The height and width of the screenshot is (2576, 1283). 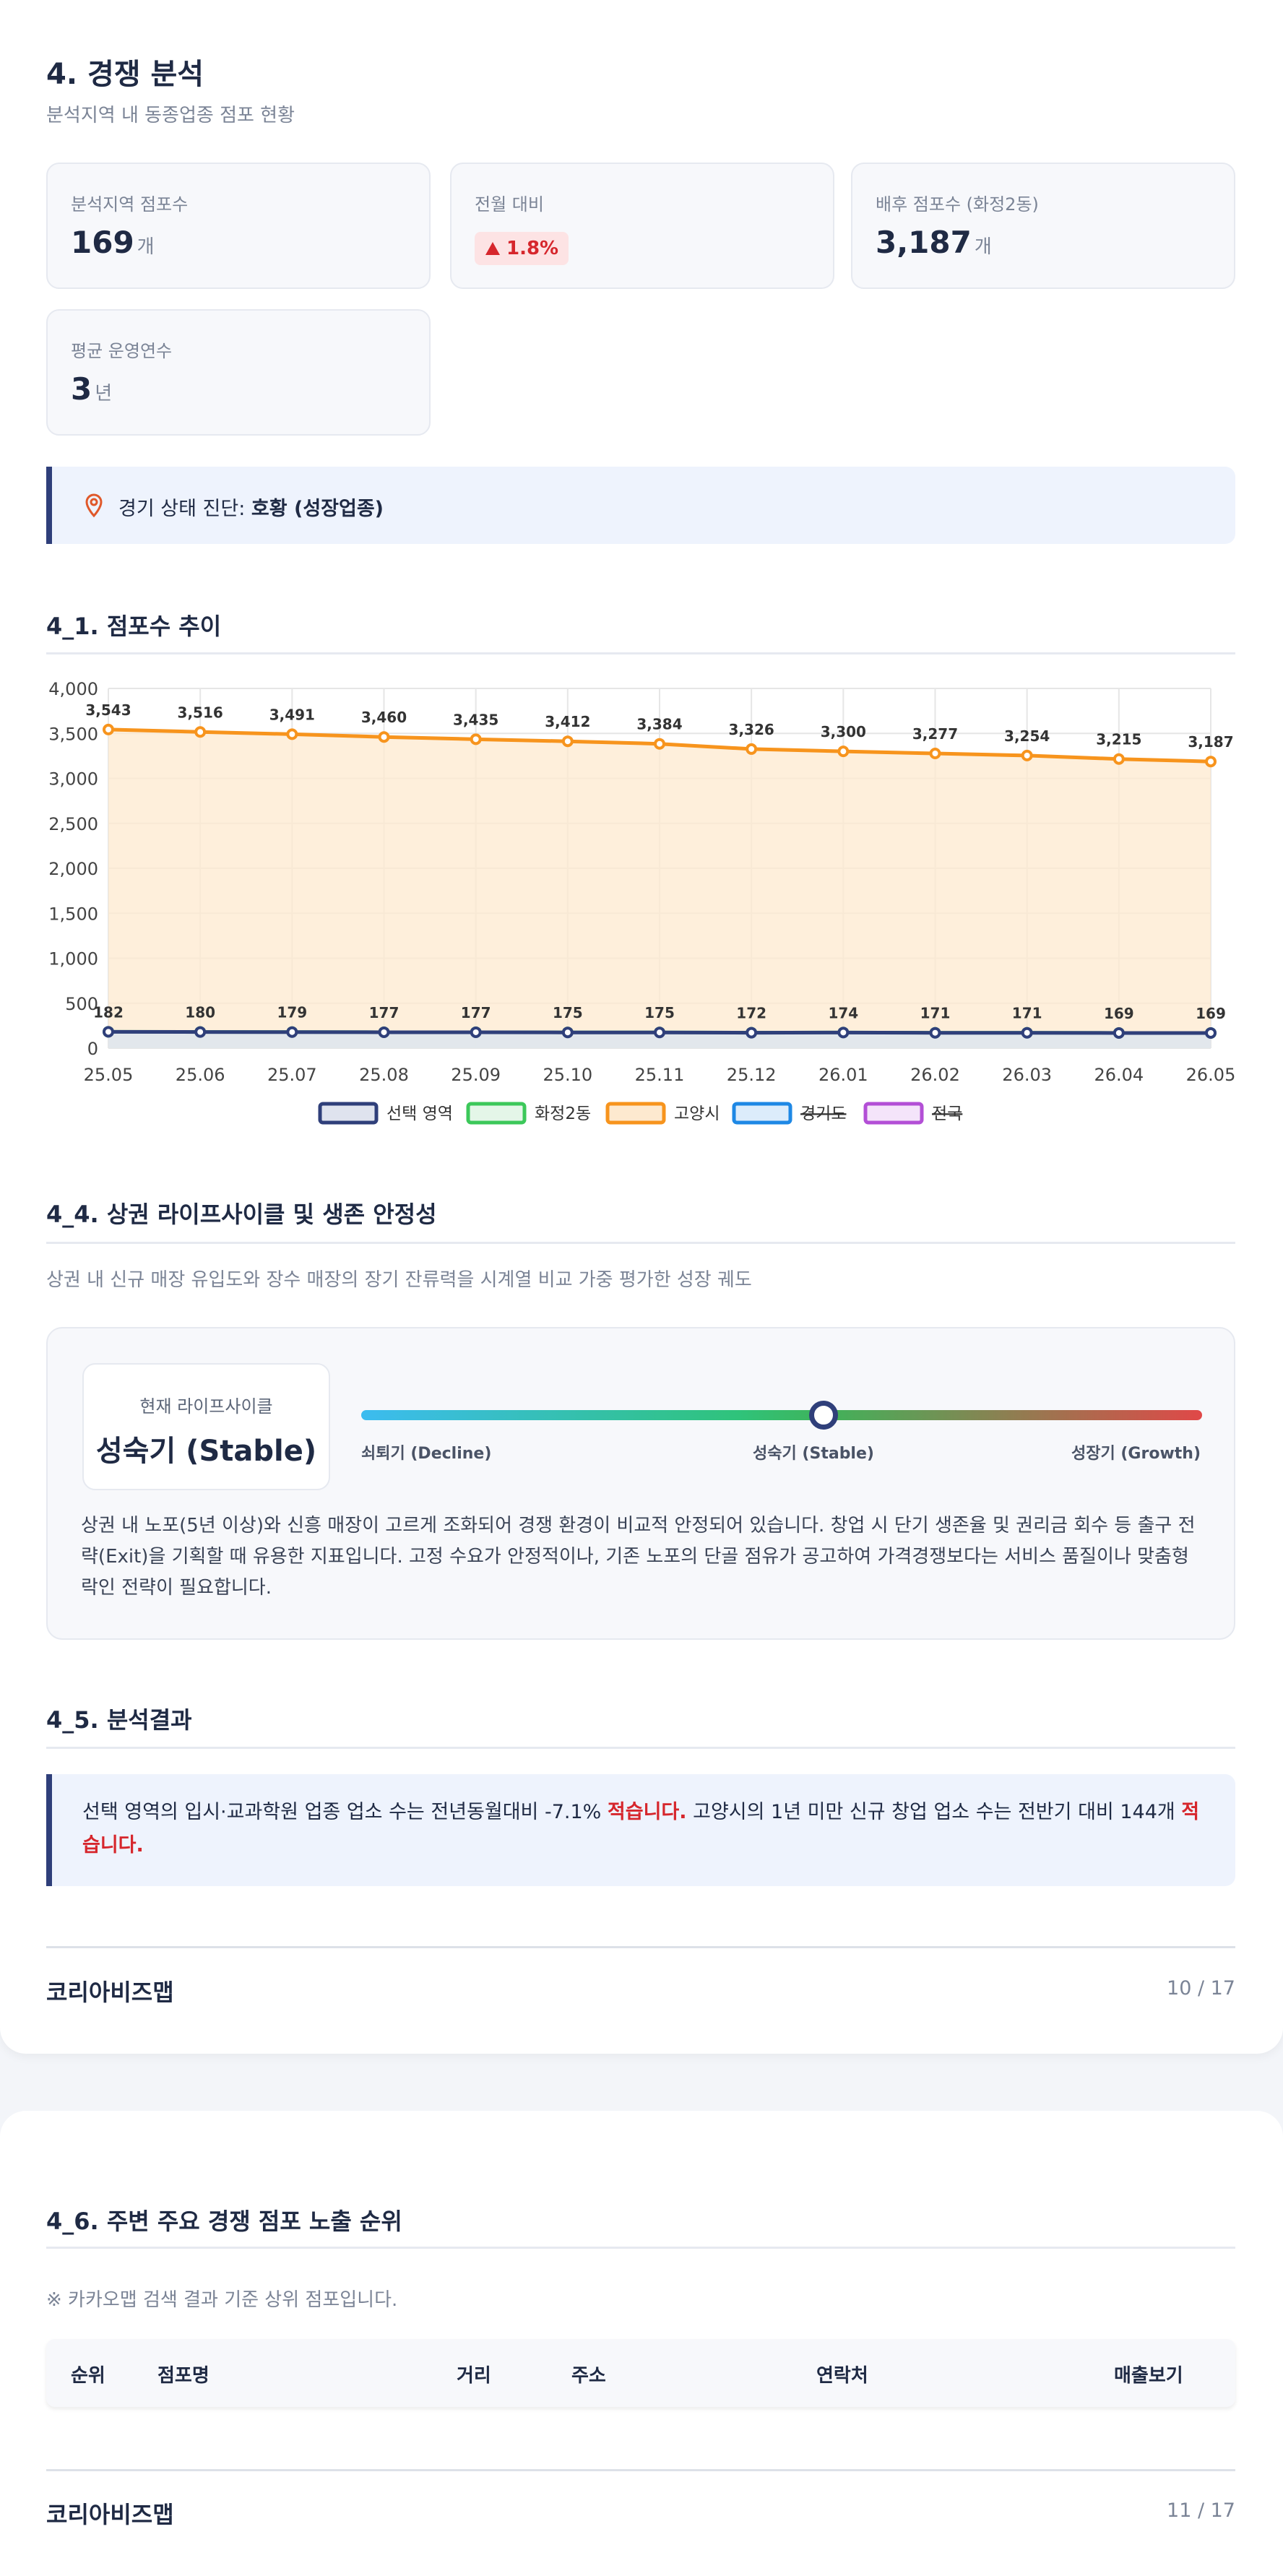 What do you see at coordinates (345, 1812) in the screenshot?
I see `result-text: 선택 영역의 입시·교과학원 업종 업소 수는 전년동월대비 -7.1%` at bounding box center [345, 1812].